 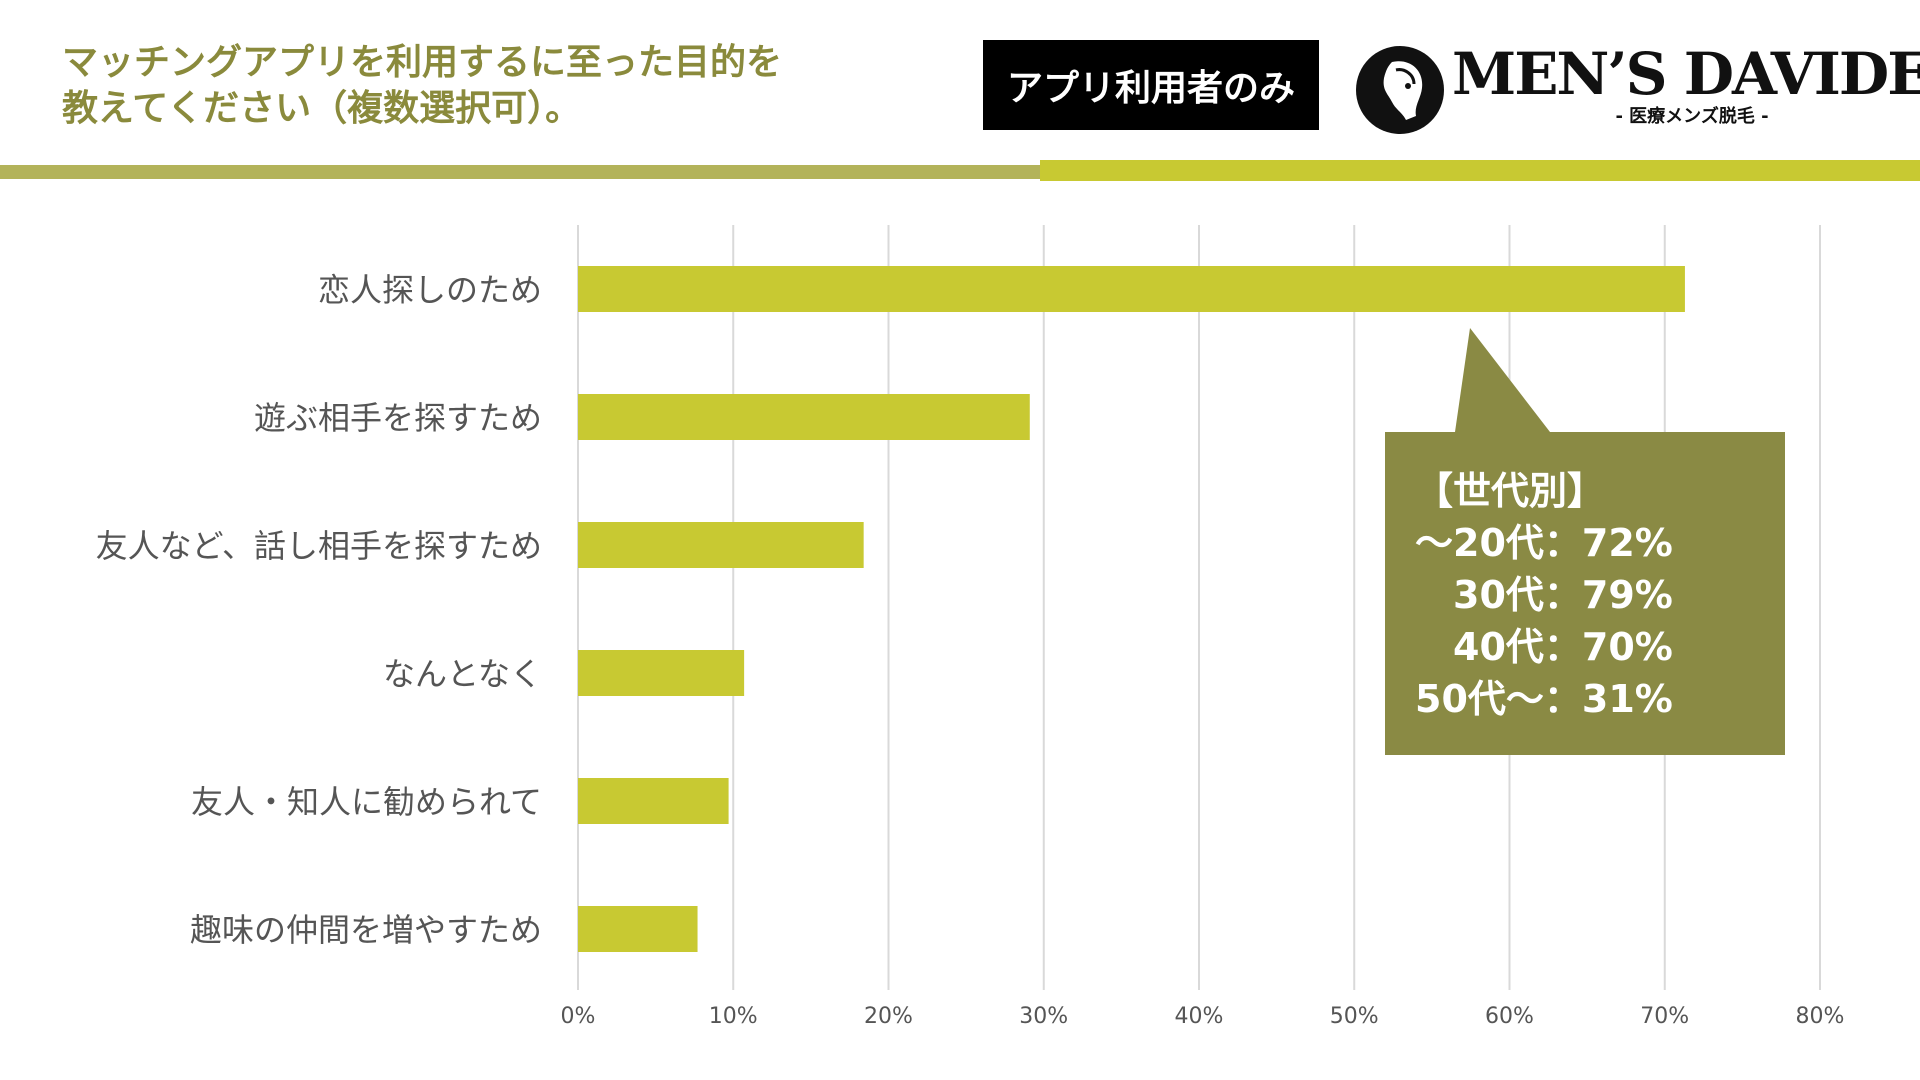 What do you see at coordinates (322, 108) in the screenshot?
I see `title-line-2: 教えてください（複数選択可）。` at bounding box center [322, 108].